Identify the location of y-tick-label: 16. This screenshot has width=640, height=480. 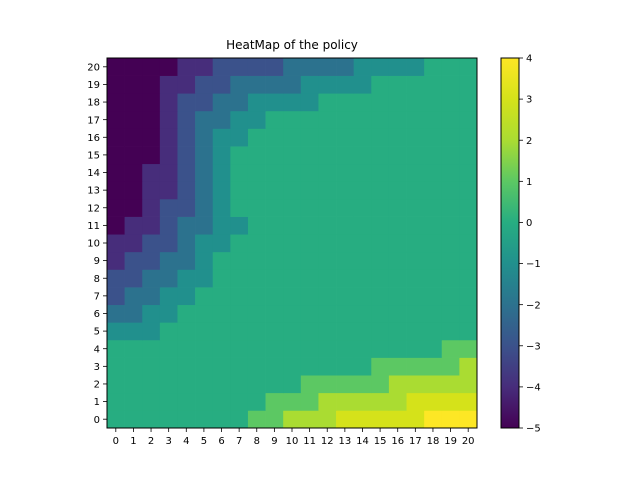
(93, 138).